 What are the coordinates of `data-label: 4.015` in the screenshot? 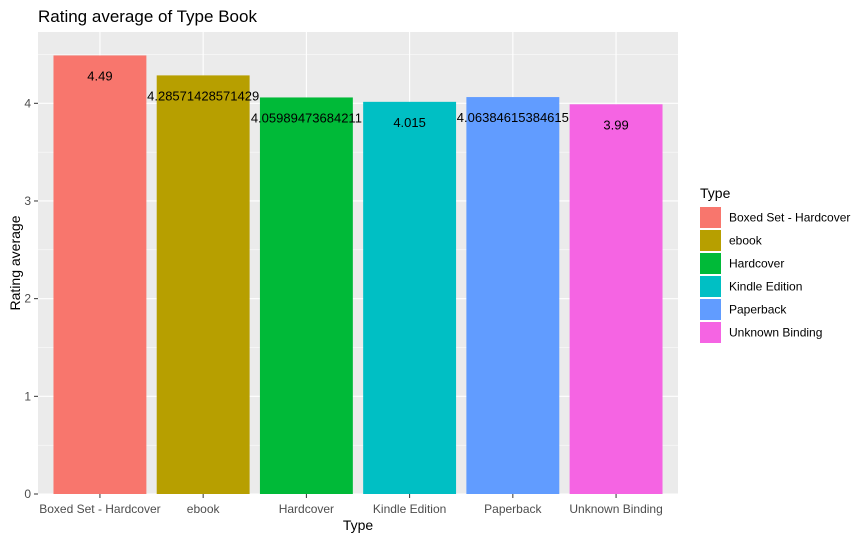 It's located at (409, 122).